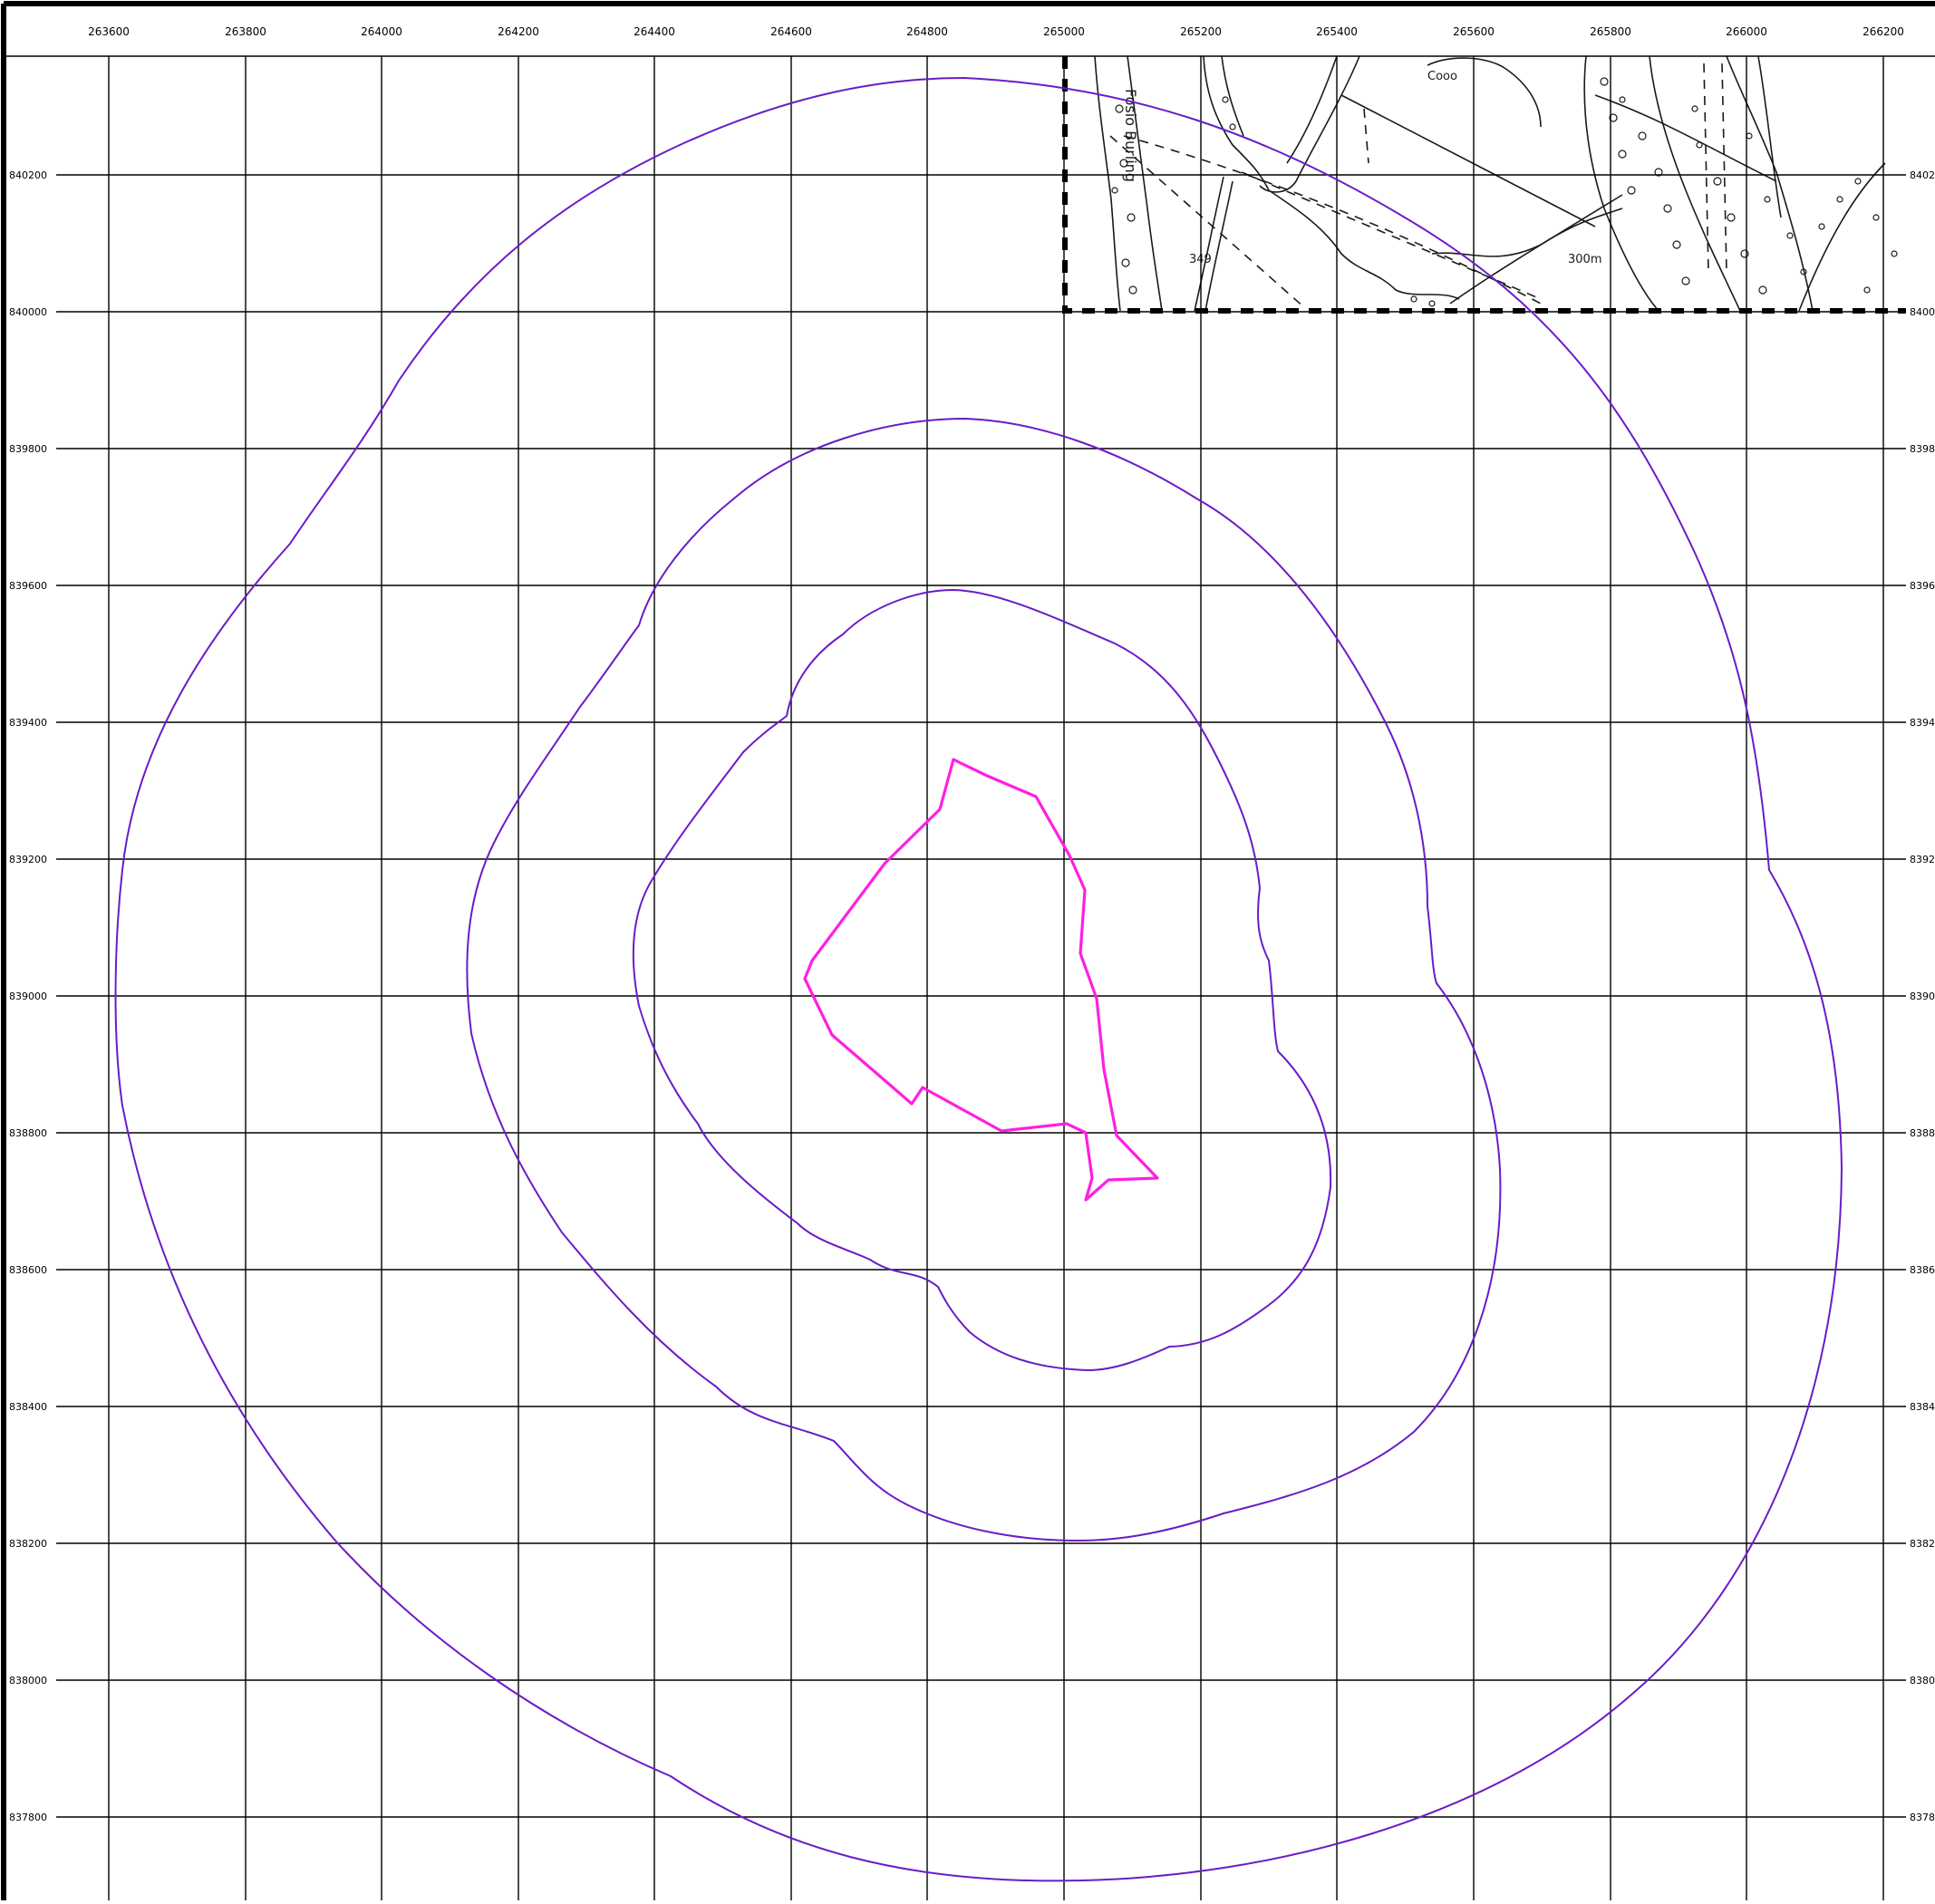 The image size is (1935, 1904). I want to click on site-boundary, so click(981, 980).